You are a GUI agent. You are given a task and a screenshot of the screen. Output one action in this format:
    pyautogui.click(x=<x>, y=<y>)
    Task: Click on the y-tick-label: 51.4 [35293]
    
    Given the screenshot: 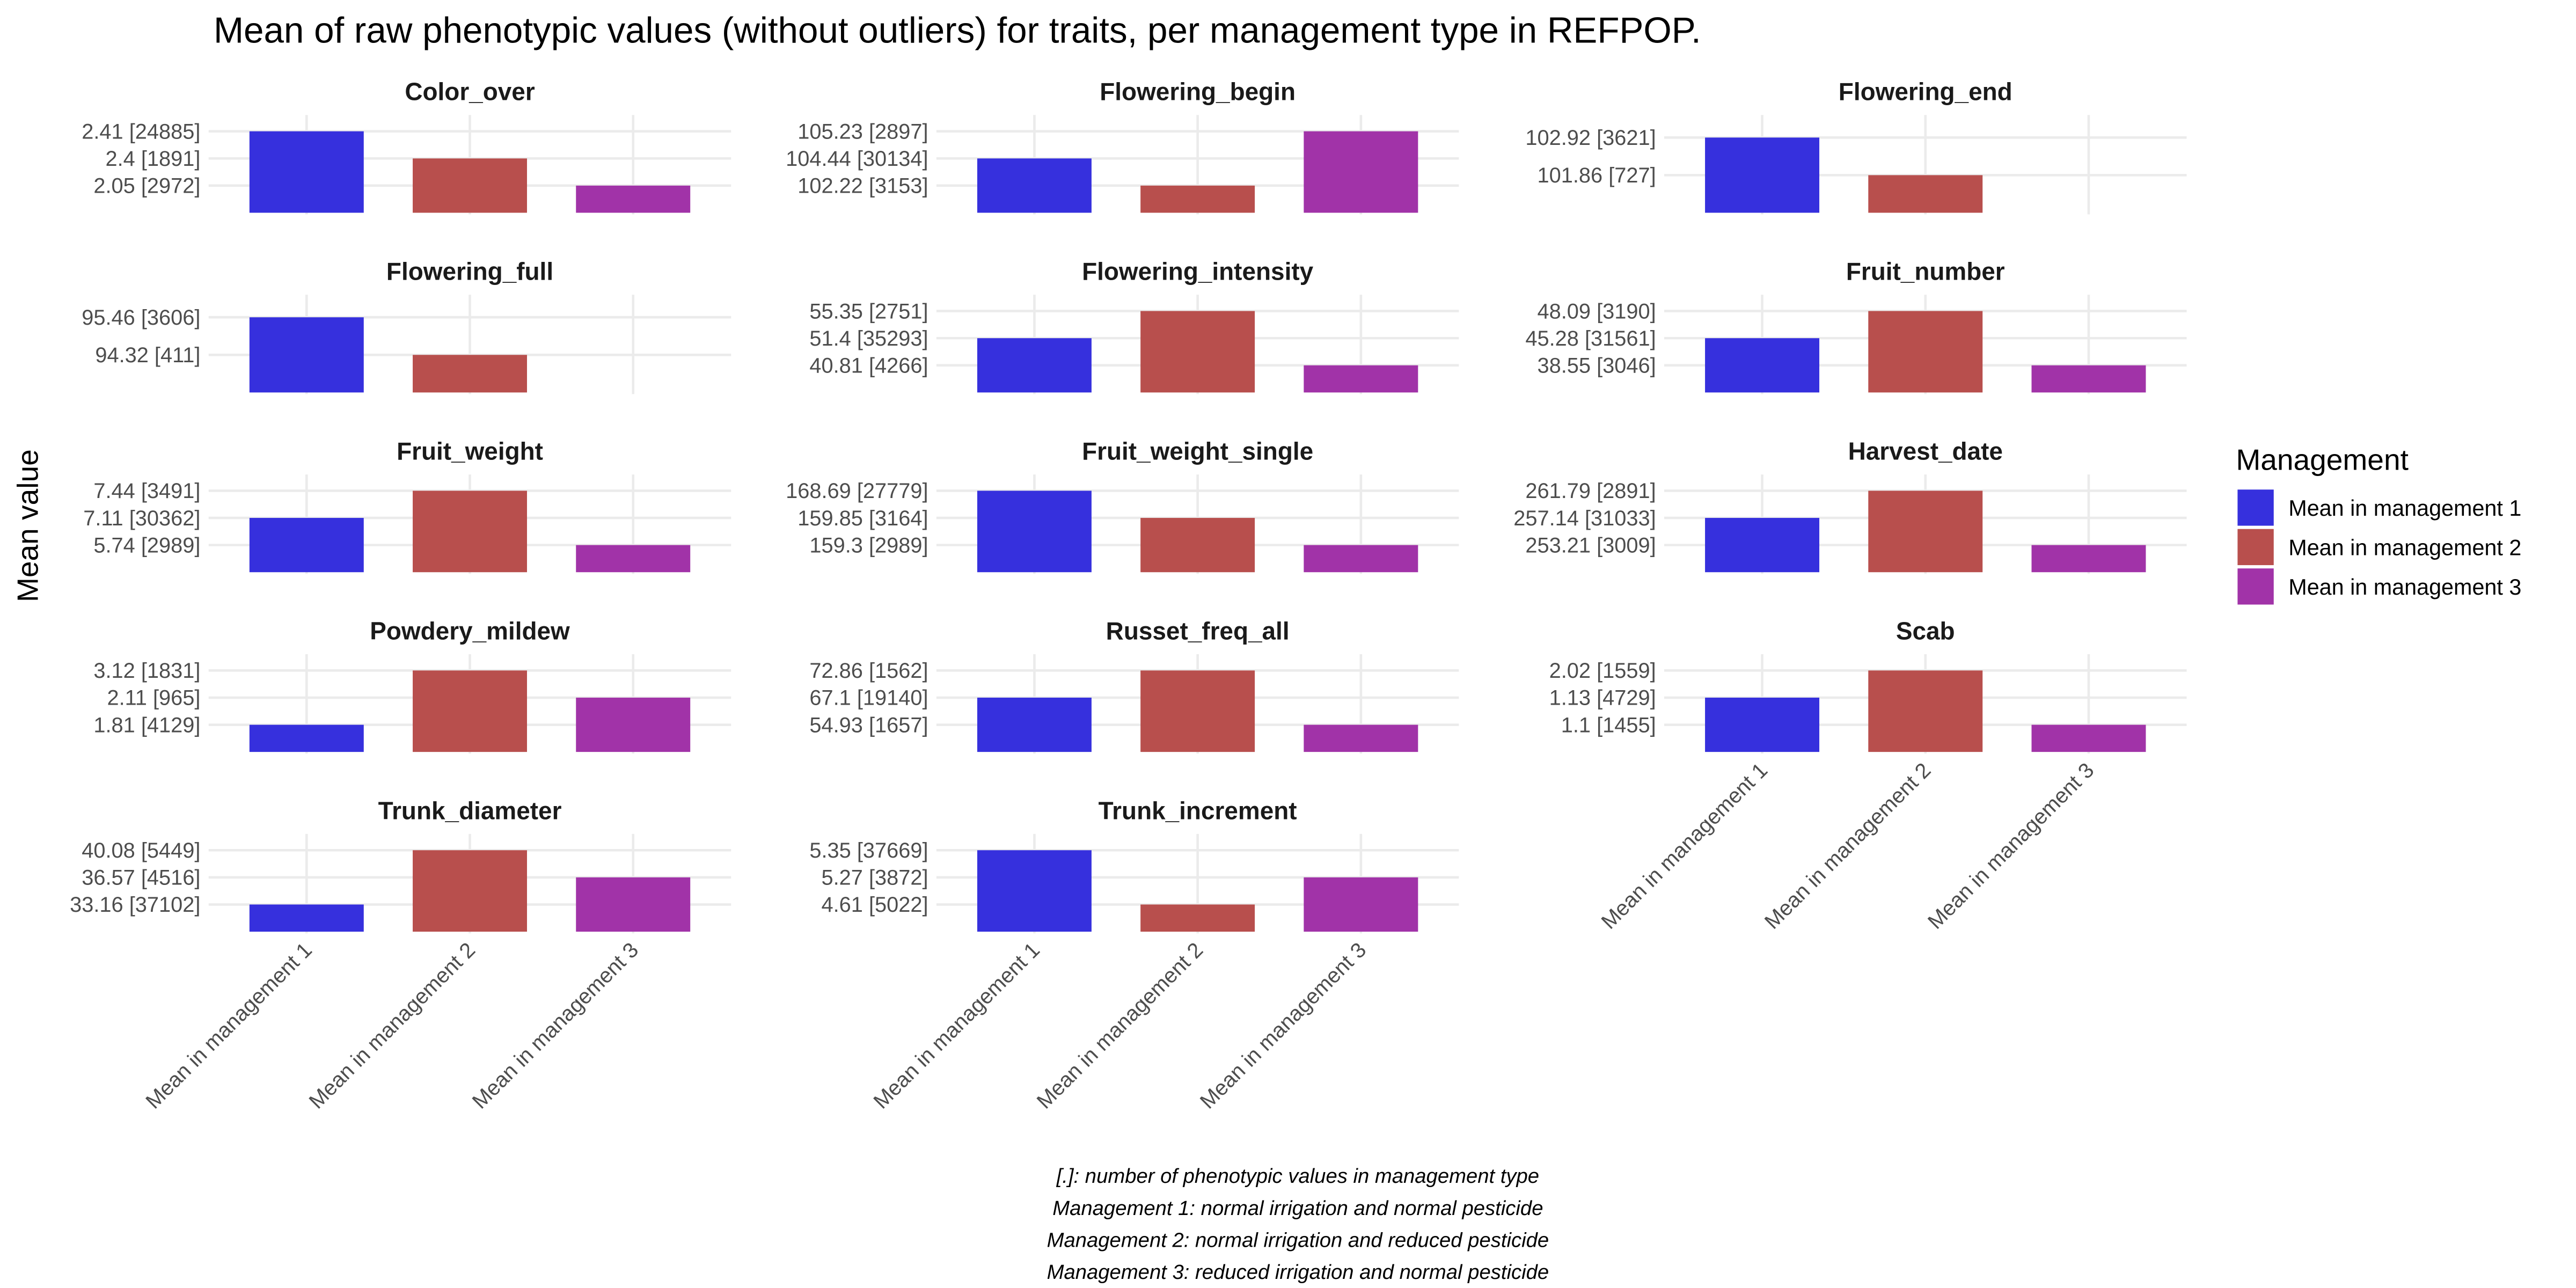 What is the action you would take?
    pyautogui.click(x=868, y=338)
    